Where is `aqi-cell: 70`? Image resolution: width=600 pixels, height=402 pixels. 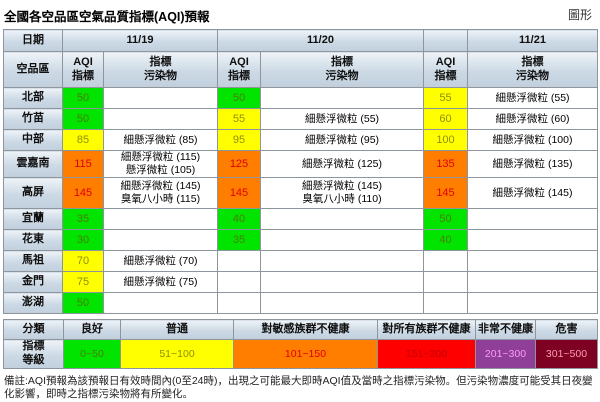 aqi-cell: 70 is located at coordinates (83, 261).